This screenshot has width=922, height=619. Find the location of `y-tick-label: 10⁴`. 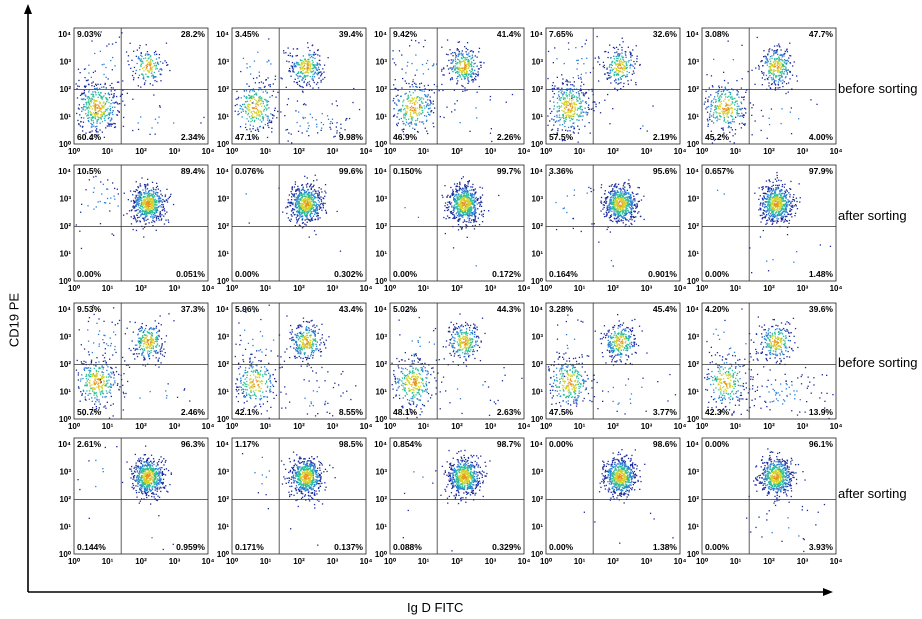

y-tick-label: 10⁴ is located at coordinates (222, 171).